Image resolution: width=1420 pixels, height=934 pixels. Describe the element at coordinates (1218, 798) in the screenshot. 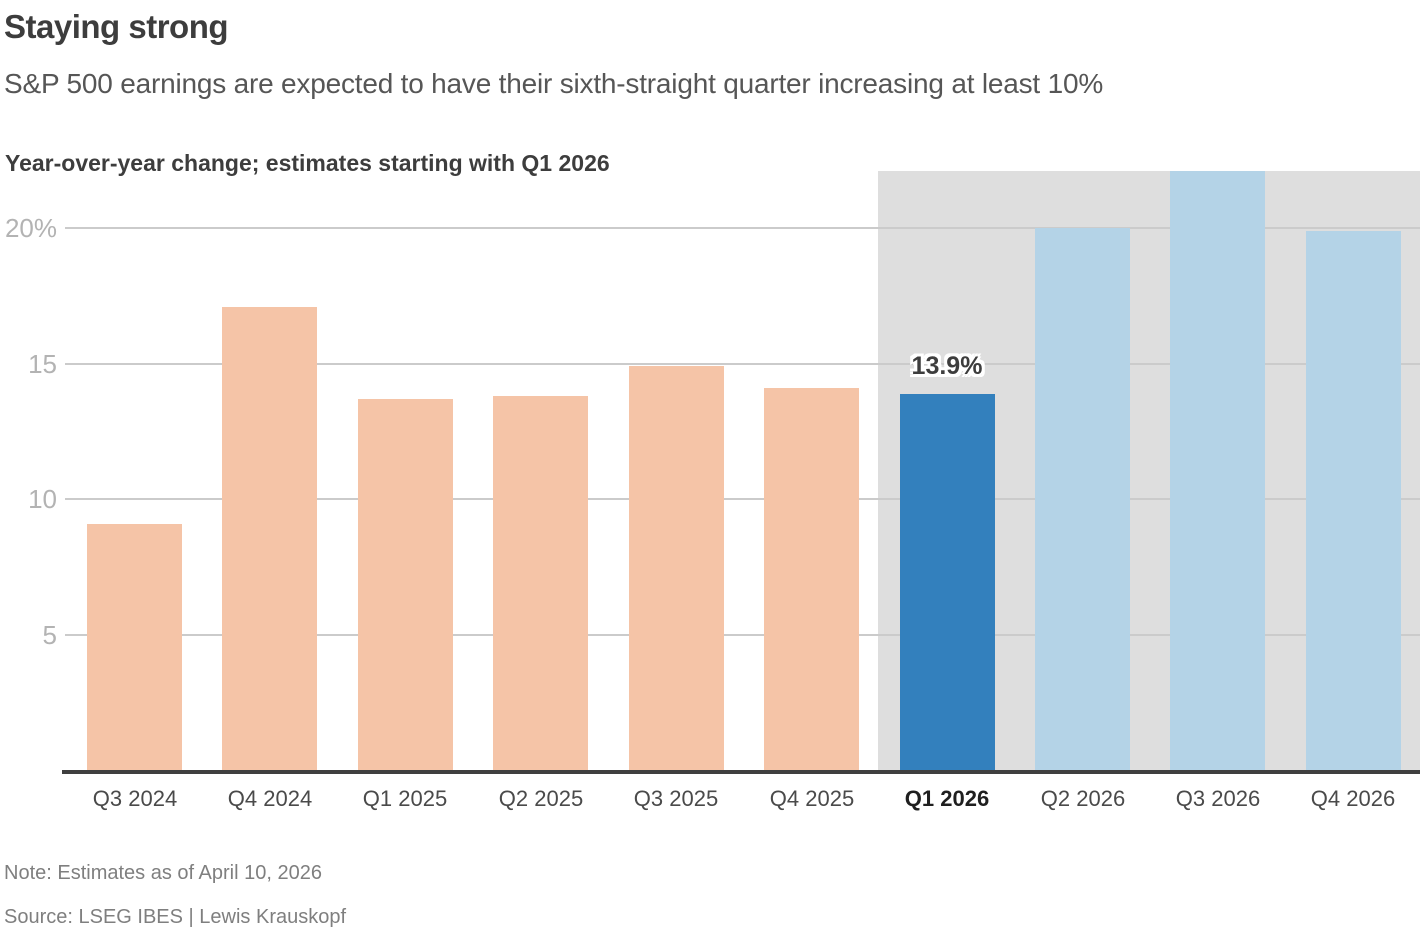

I see `x-axis-label-q3-2026: Q3 2026` at that location.